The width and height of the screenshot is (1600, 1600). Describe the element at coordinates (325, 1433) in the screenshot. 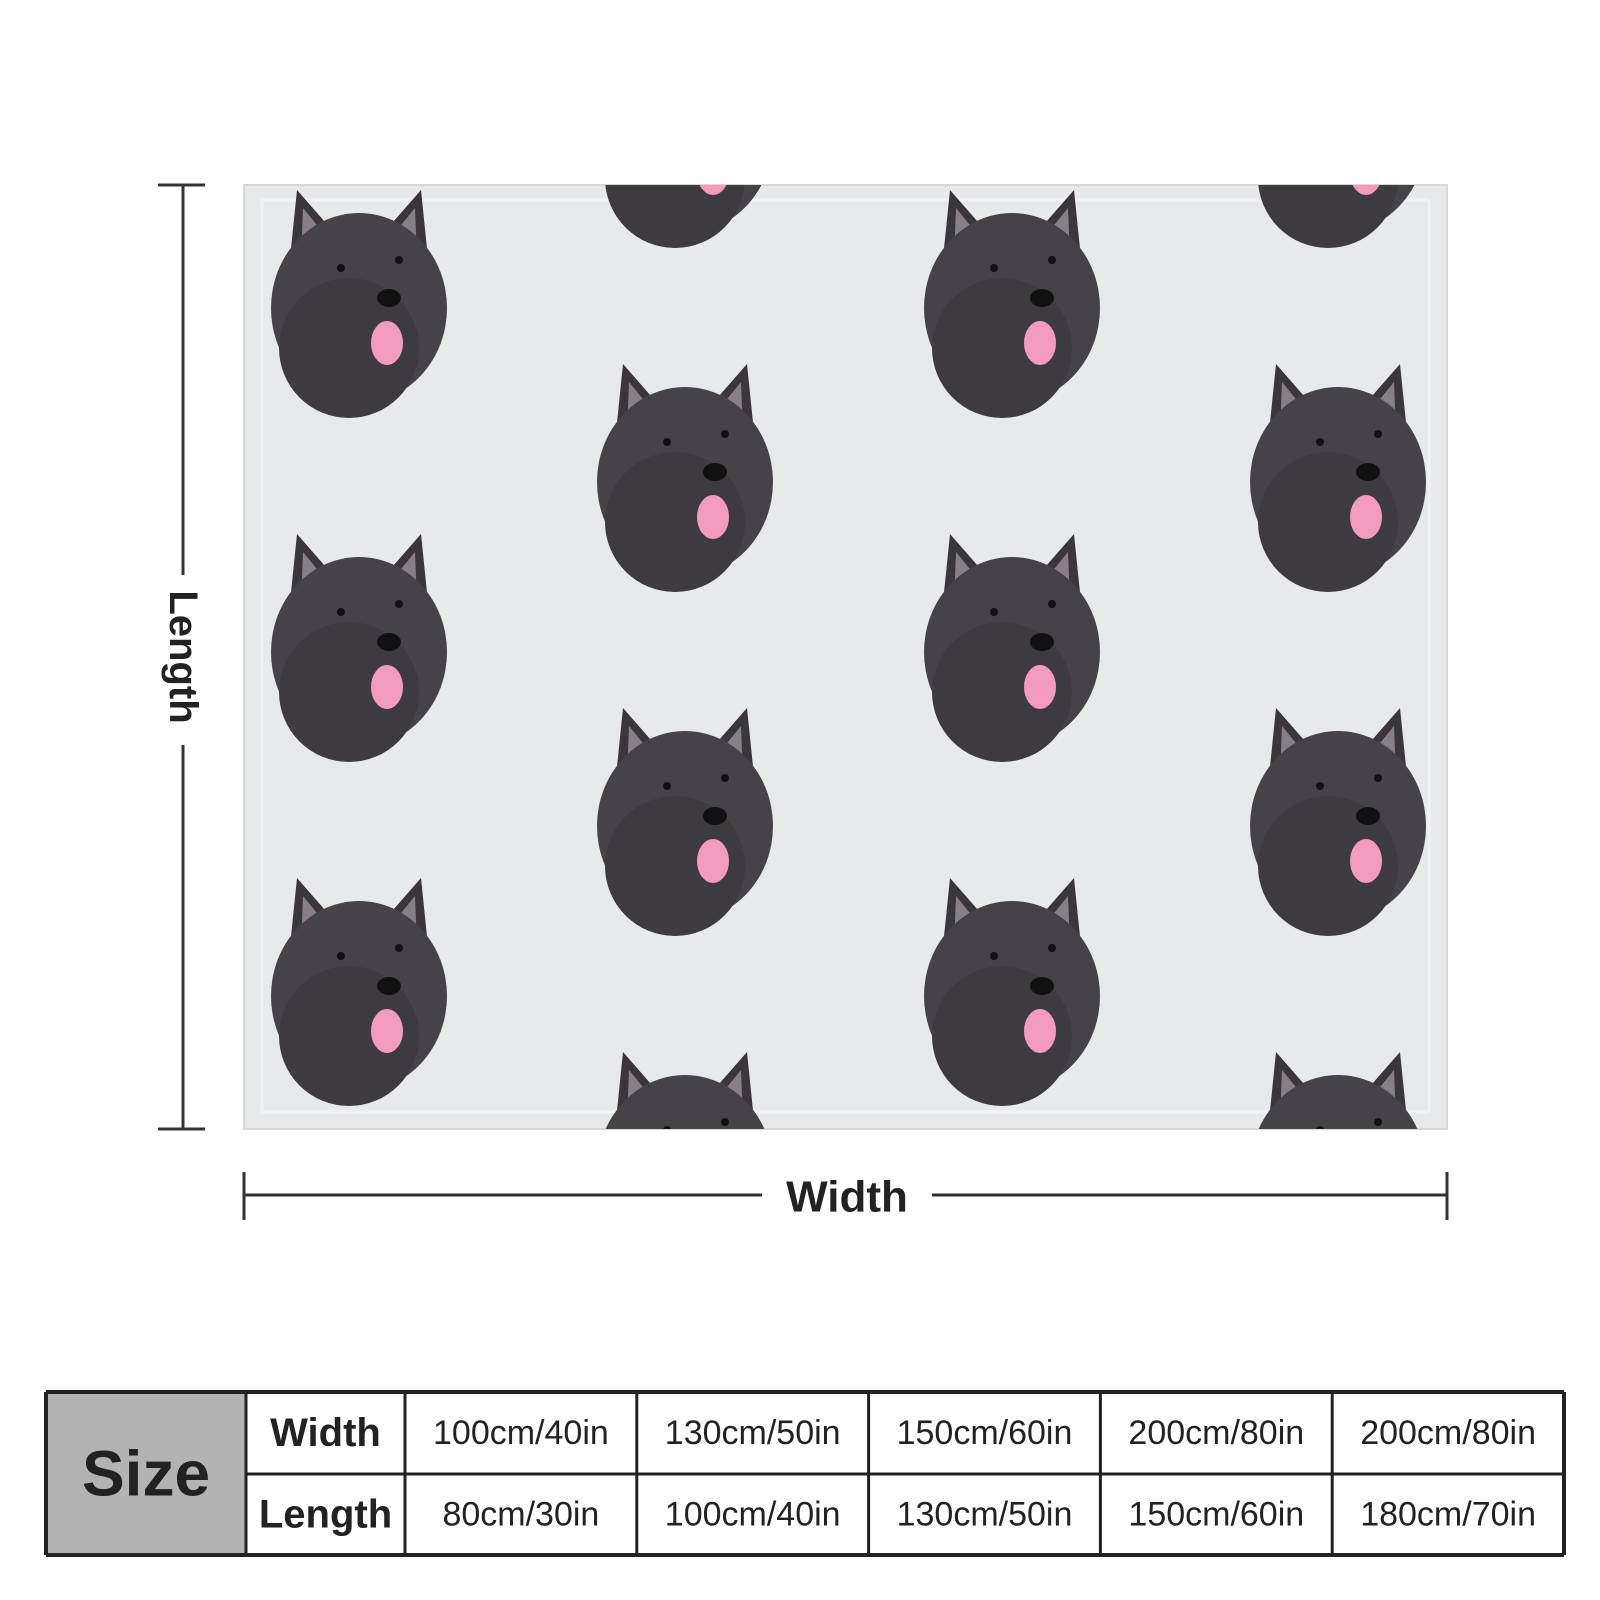

I see `row-label: Width` at that location.